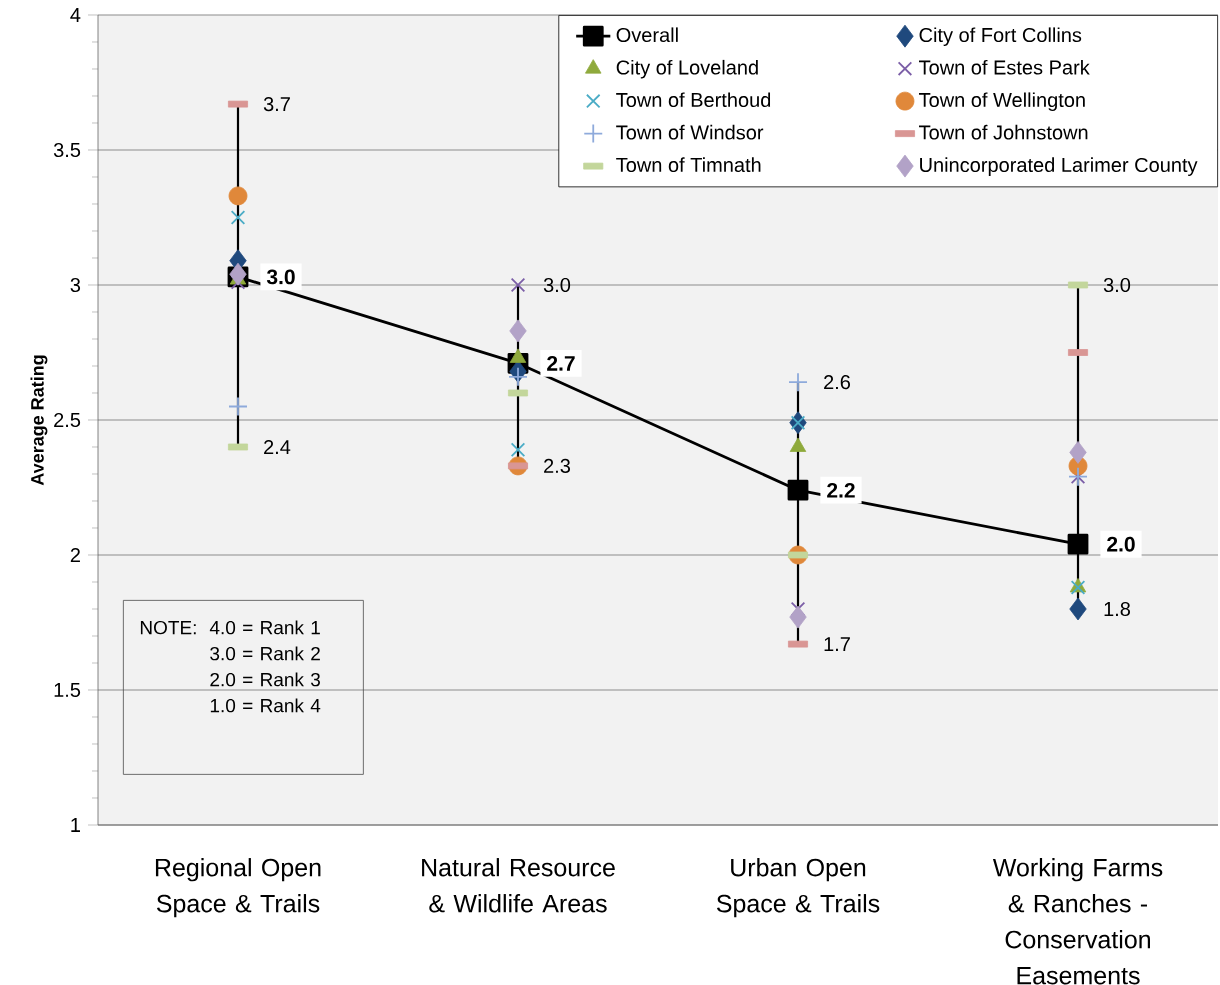 The image size is (1220, 985). Describe the element at coordinates (75, 15) in the screenshot. I see `y-tick-label: 4` at that location.